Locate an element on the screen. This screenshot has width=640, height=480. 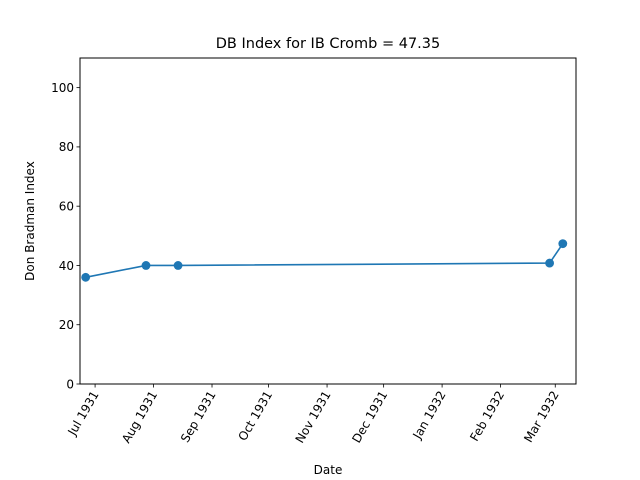
x-tick-label: Nov 1931 is located at coordinates (313, 417).